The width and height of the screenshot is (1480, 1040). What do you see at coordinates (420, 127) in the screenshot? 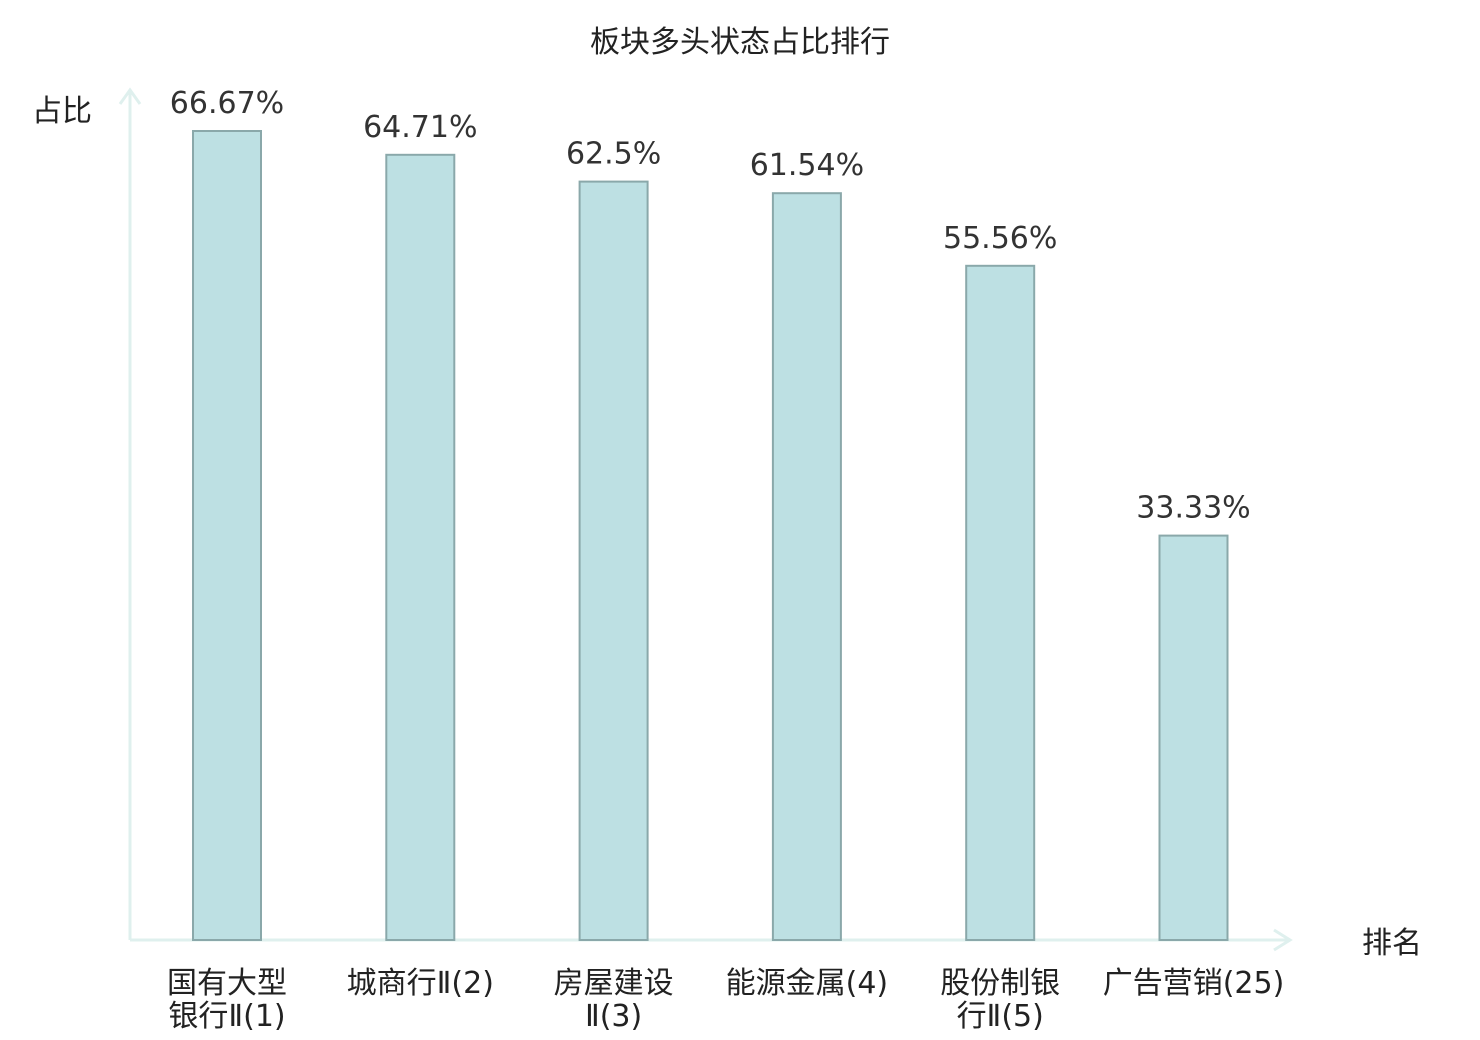
I see `value-label-2: 64.71%` at bounding box center [420, 127].